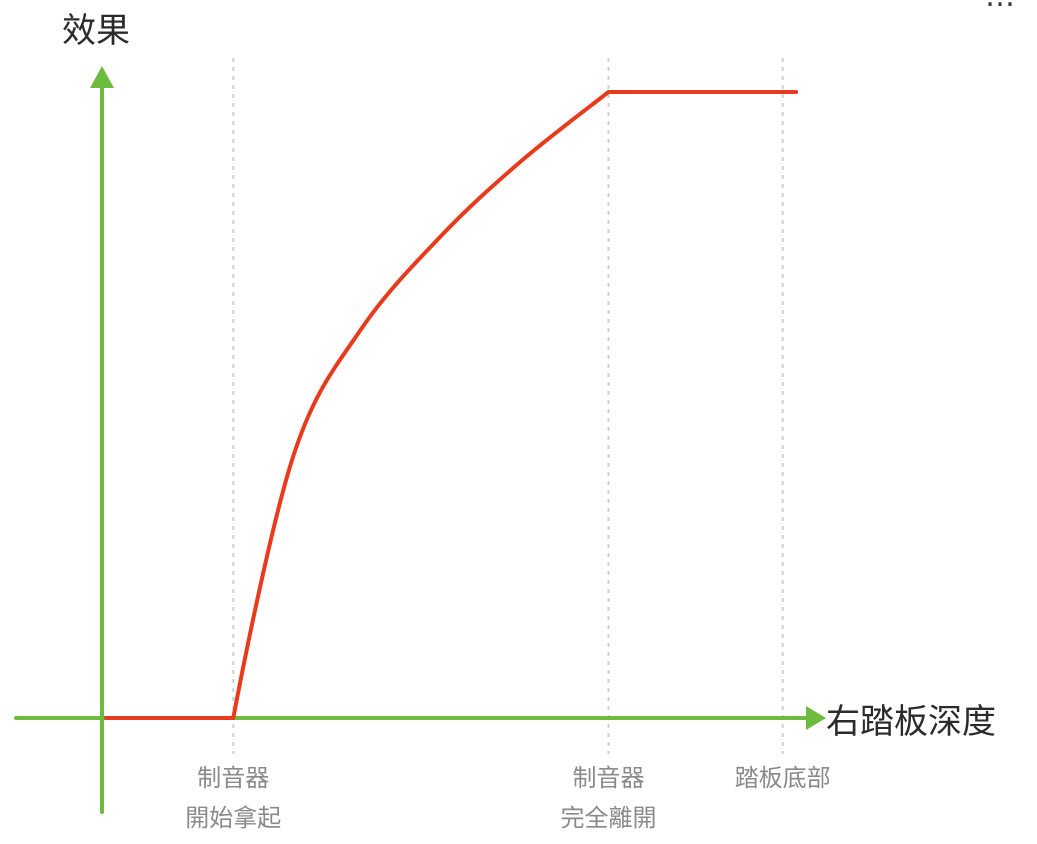 This screenshot has width=1037, height=844. I want to click on y-axis-title: 效果, so click(96, 31).